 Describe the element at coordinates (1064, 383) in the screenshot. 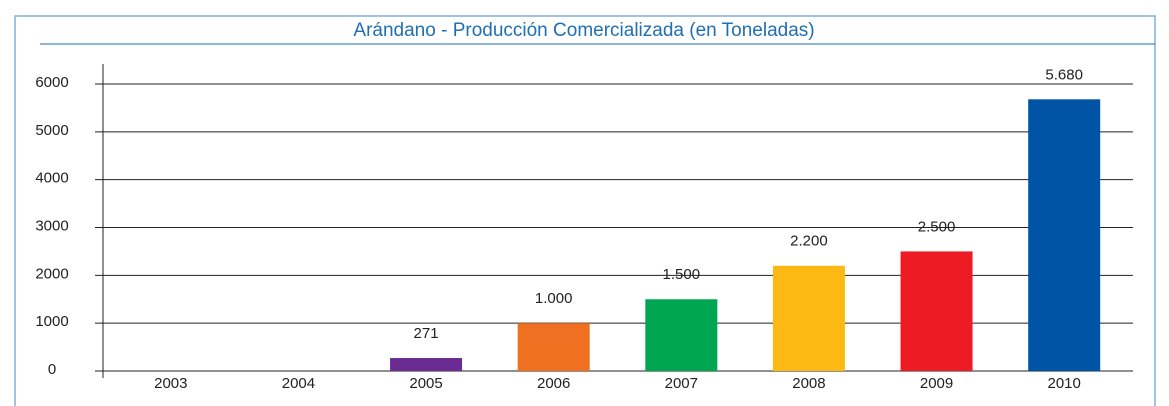

I see `x-tick-label: 2010` at that location.